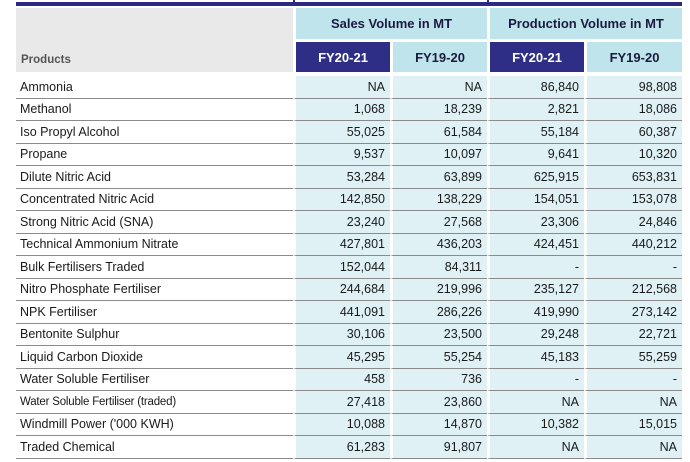 This screenshot has width=690, height=462. I want to click on table-row: Propane 9,537 10,097 9,641 10,320, so click(349, 154).